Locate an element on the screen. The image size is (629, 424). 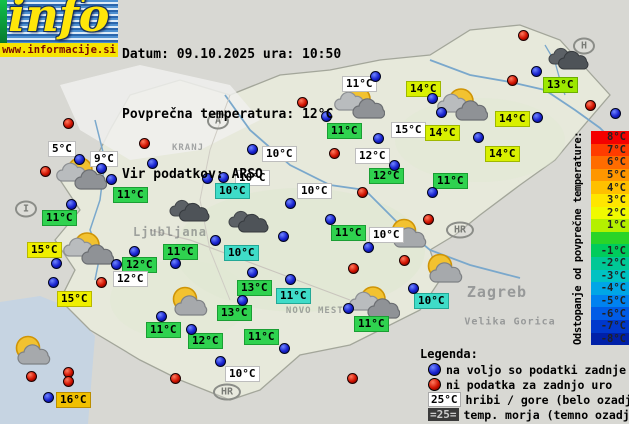
logo-url-link: www.informacije.si is located at coordinates (59, 50).